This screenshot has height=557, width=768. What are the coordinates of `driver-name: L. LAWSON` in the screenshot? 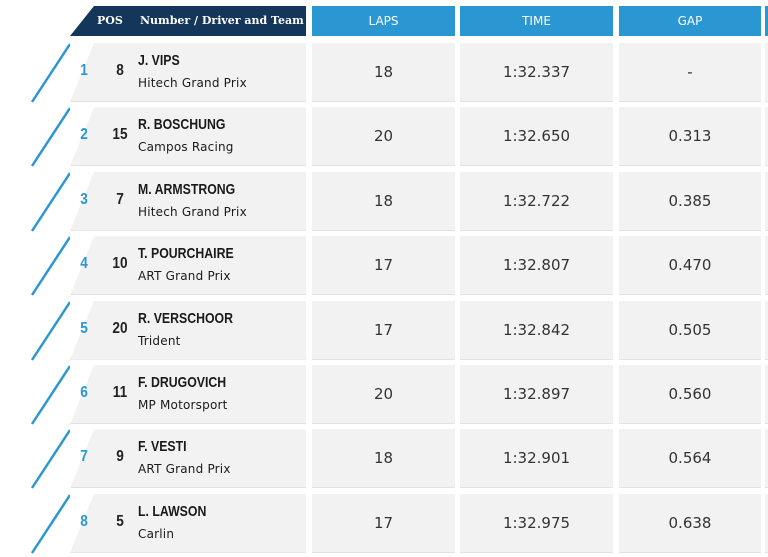 It's located at (172, 511).